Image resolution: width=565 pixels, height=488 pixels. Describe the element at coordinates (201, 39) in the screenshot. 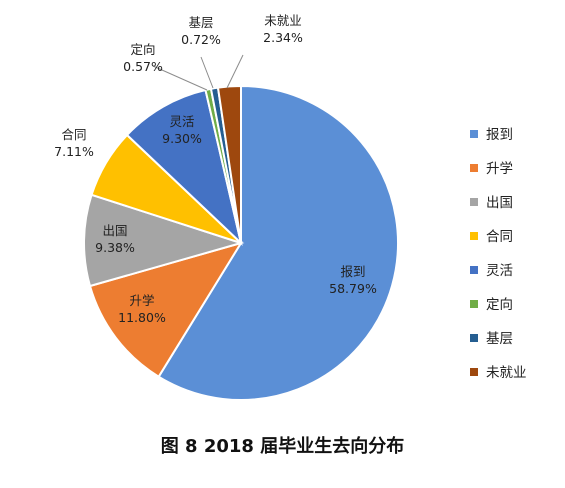

I see `slice-value-label-6: 0.72%` at that location.